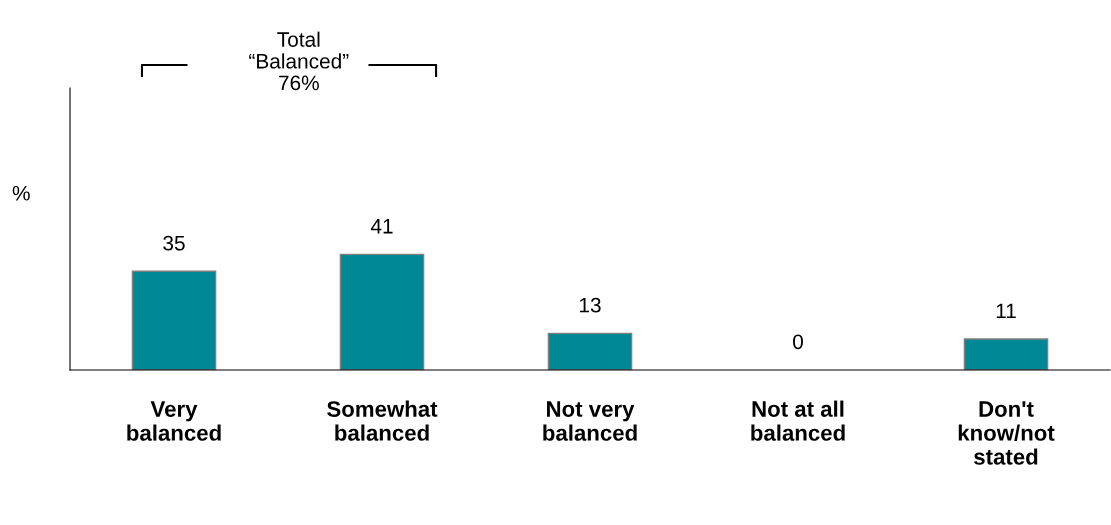 This screenshot has height=525, width=1111. Describe the element at coordinates (798, 342) in the screenshot. I see `data-label: 0` at that location.